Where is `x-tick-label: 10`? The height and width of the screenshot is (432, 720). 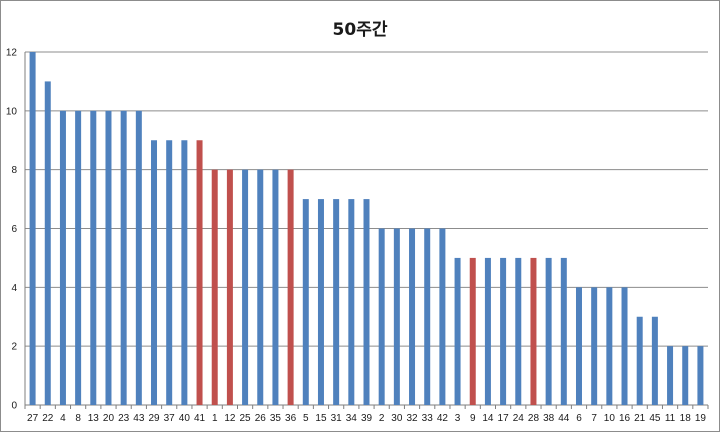
x-tick-label: 10 is located at coordinates (610, 418).